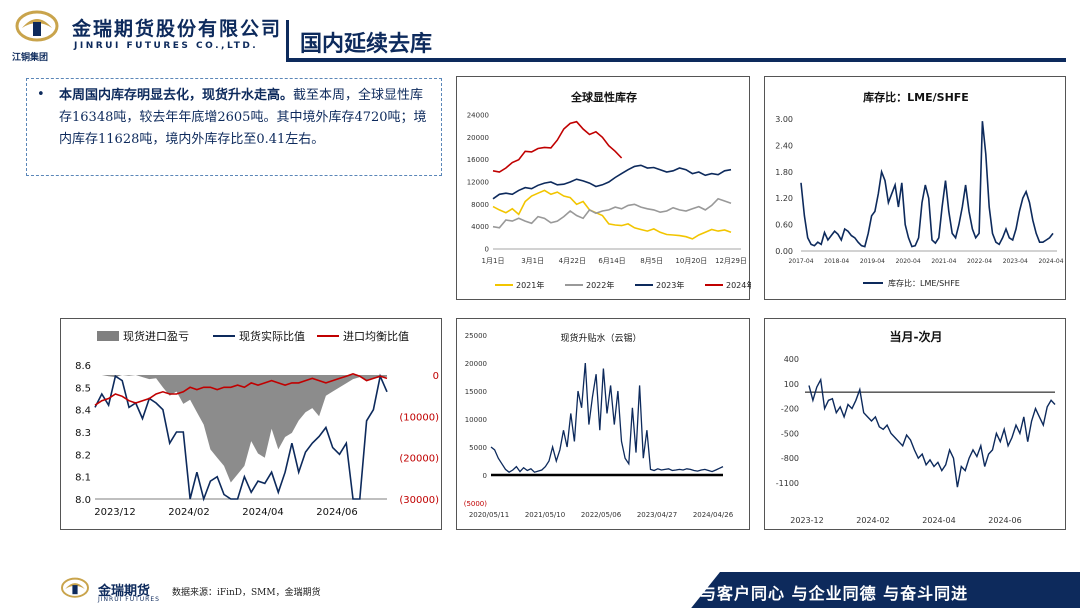  Describe the element at coordinates (476, 504) in the screenshot. I see `y-tick-label: (5000)` at that location.